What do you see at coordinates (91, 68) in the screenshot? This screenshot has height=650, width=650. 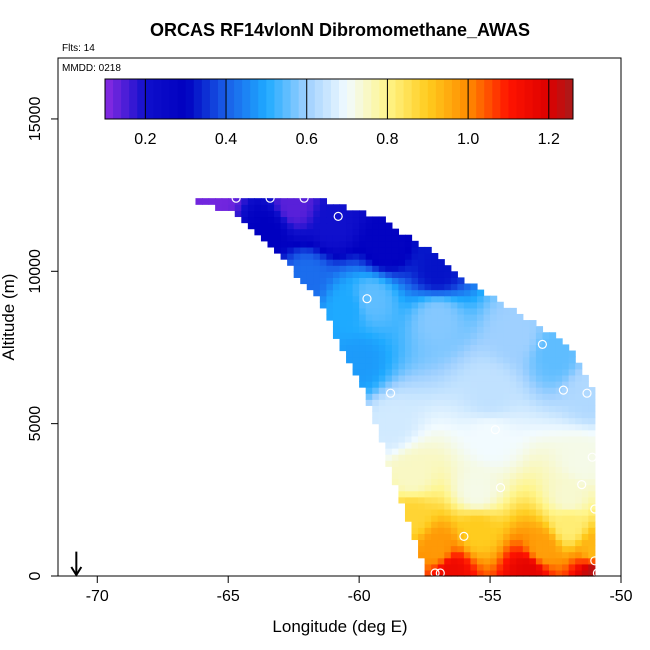 I see `date-label: MMDD: 0218` at bounding box center [91, 68].